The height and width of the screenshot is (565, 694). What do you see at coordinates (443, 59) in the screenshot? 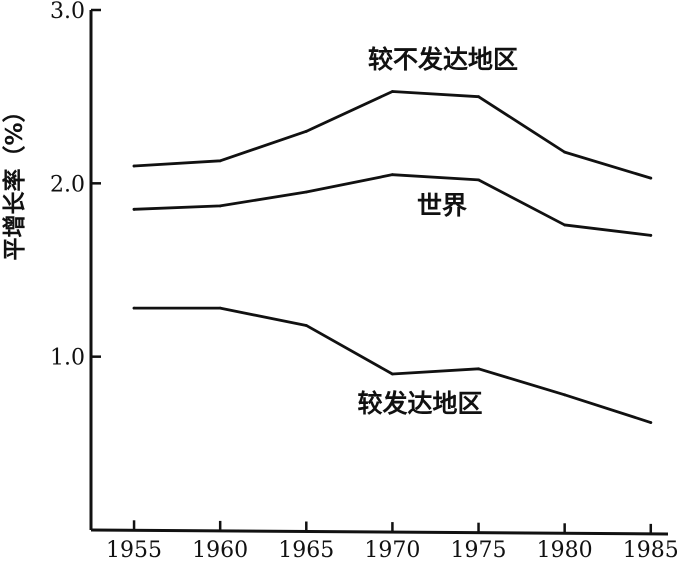
I see `series-label: 较不发达地区` at bounding box center [443, 59].